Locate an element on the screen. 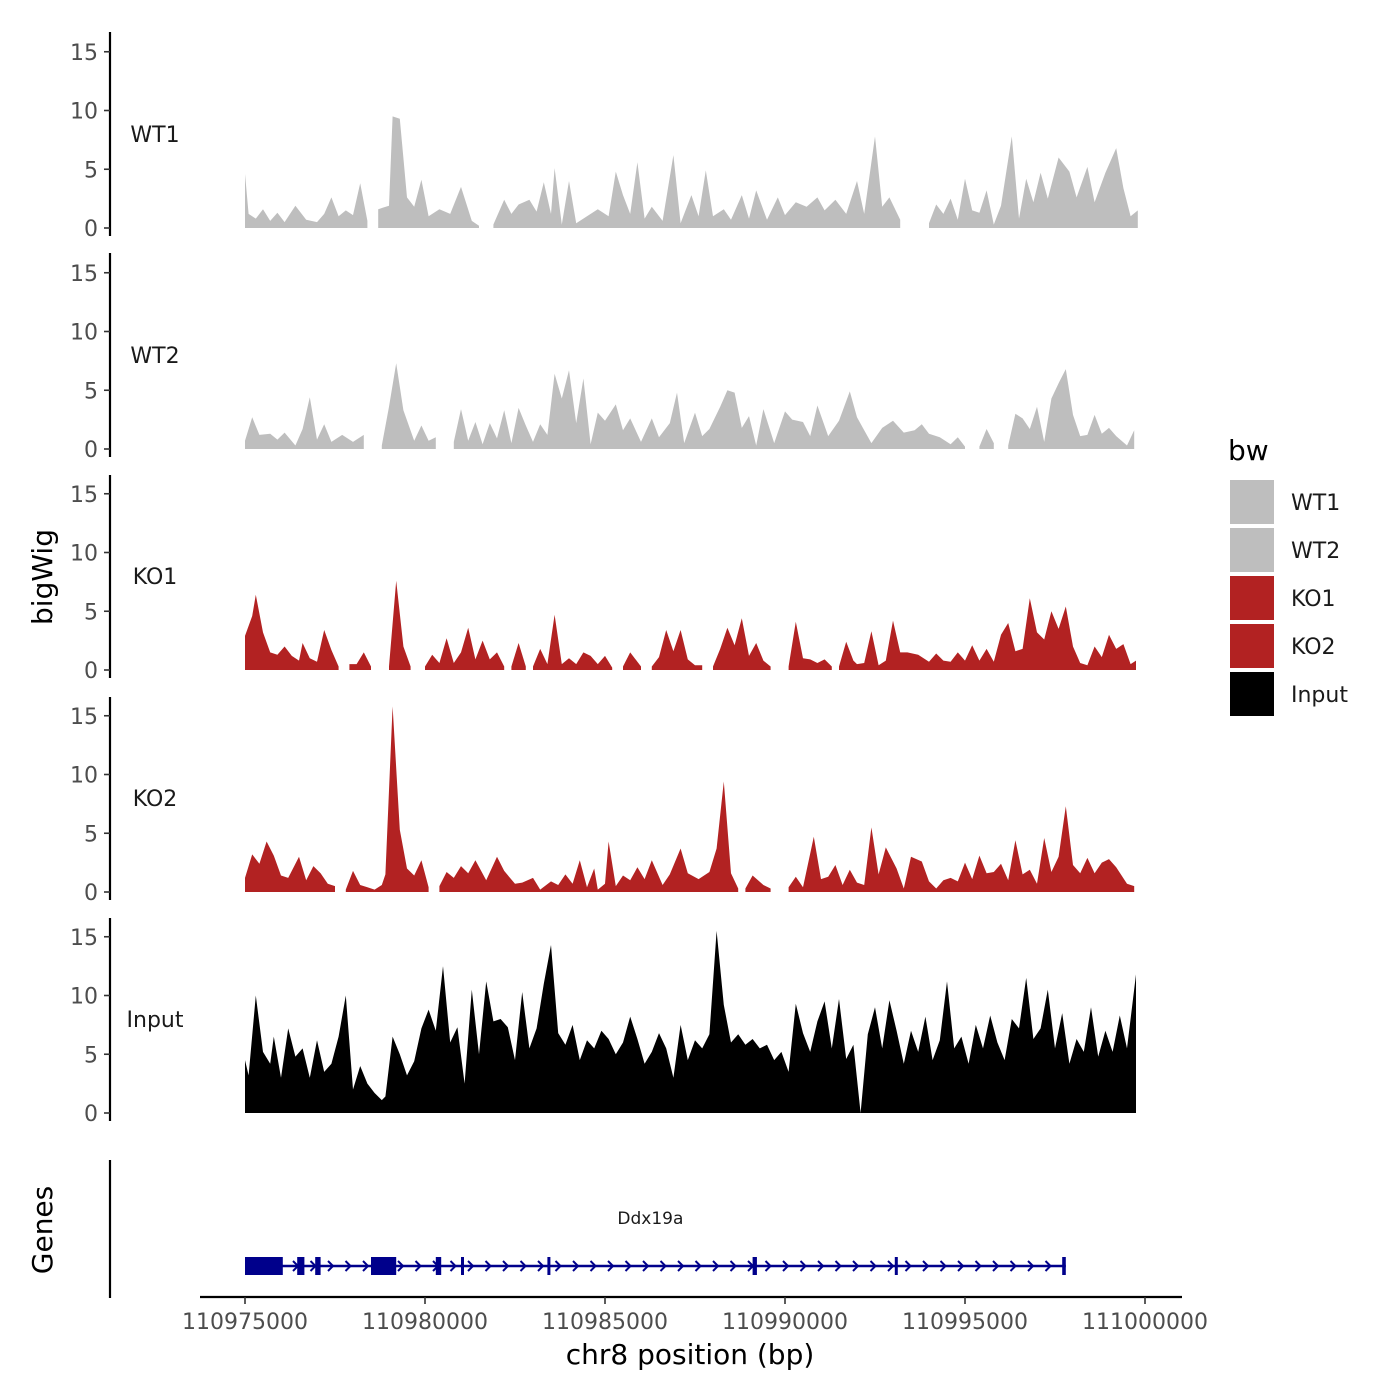 The width and height of the screenshot is (1400, 1400). legend-swatch-ko2 is located at coordinates (1252, 646).